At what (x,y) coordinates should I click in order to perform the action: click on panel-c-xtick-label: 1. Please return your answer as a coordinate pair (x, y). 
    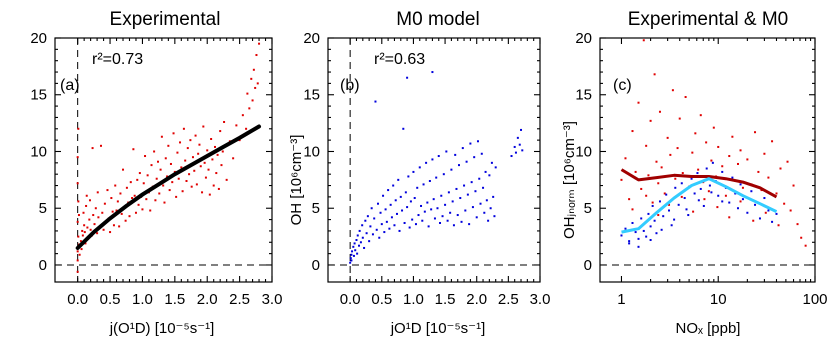
    Looking at the image, I should click on (621, 299).